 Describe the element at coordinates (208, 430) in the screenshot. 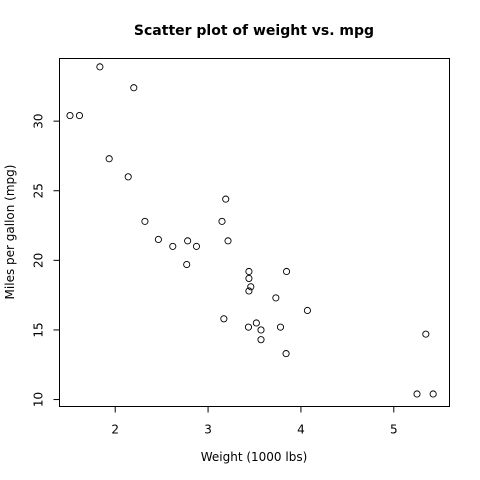

I see `x-tick-label: 3` at that location.